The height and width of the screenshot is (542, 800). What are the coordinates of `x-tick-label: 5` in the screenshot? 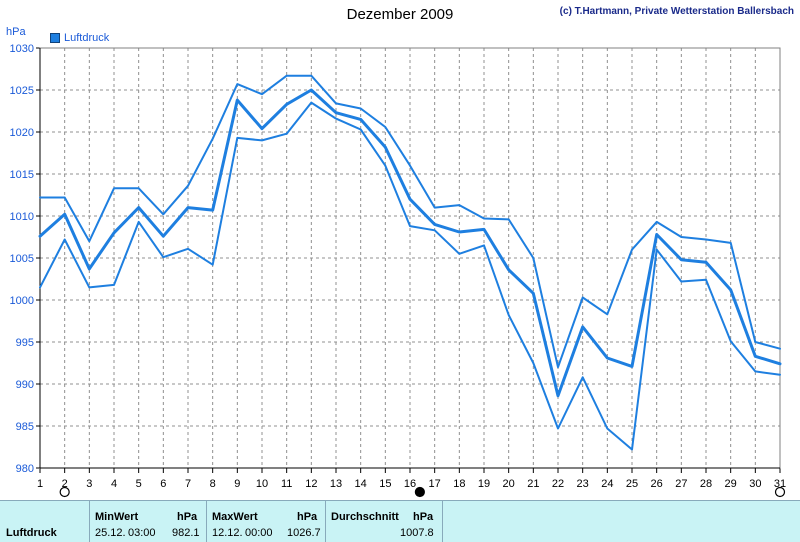 It's located at (139, 484).